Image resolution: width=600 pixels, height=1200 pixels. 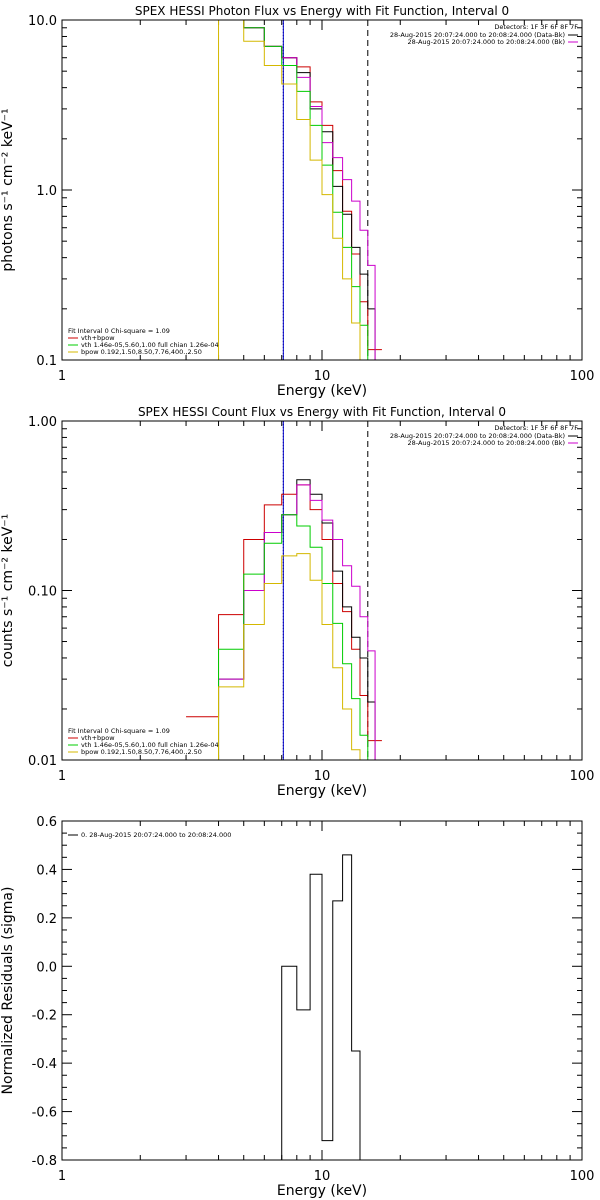 What do you see at coordinates (46, 870) in the screenshot?
I see `y-tick-label: 0.4` at bounding box center [46, 870].